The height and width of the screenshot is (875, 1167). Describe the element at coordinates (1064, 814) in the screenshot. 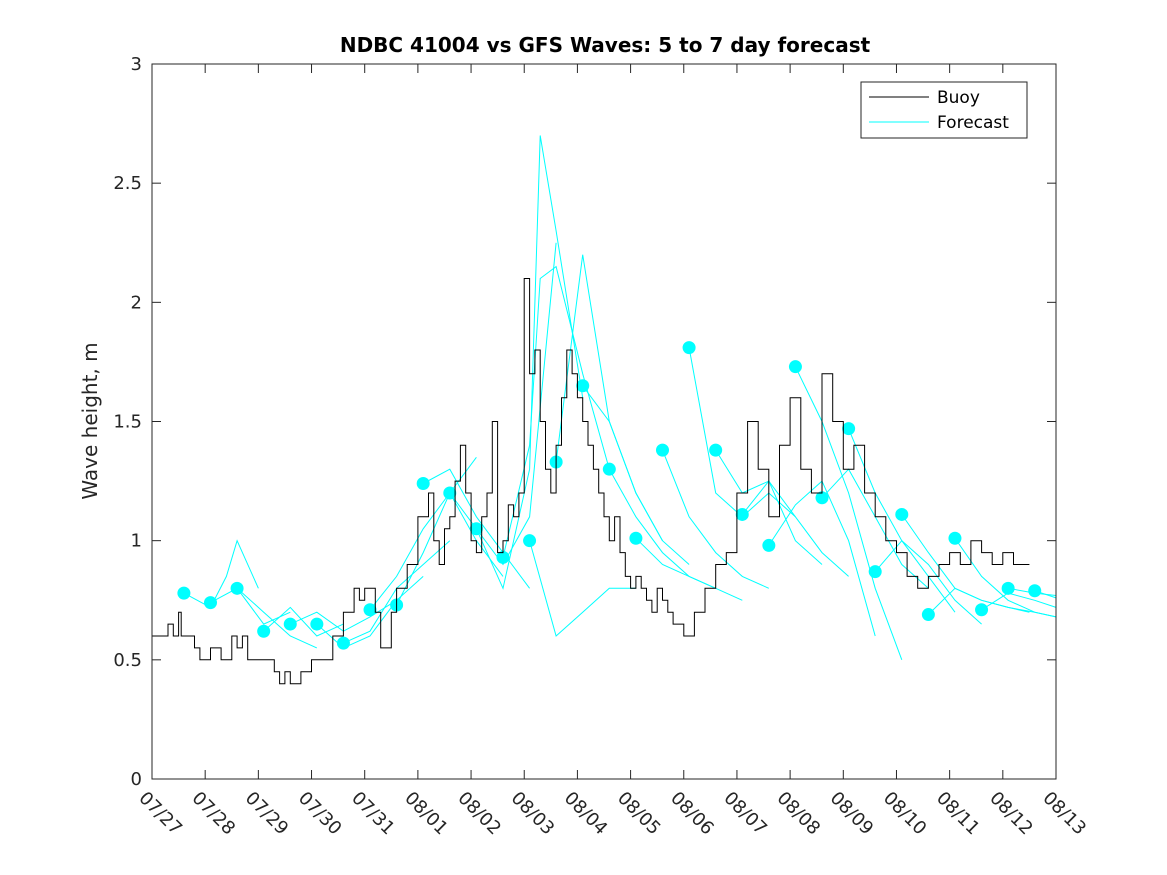

I see `x-tick-label: 08/13` at that location.